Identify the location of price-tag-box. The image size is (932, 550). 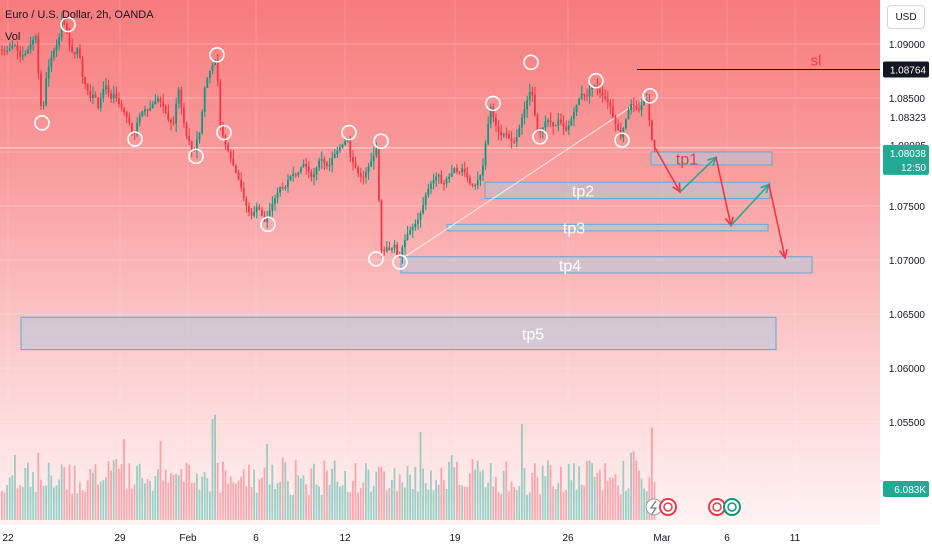
(906, 117).